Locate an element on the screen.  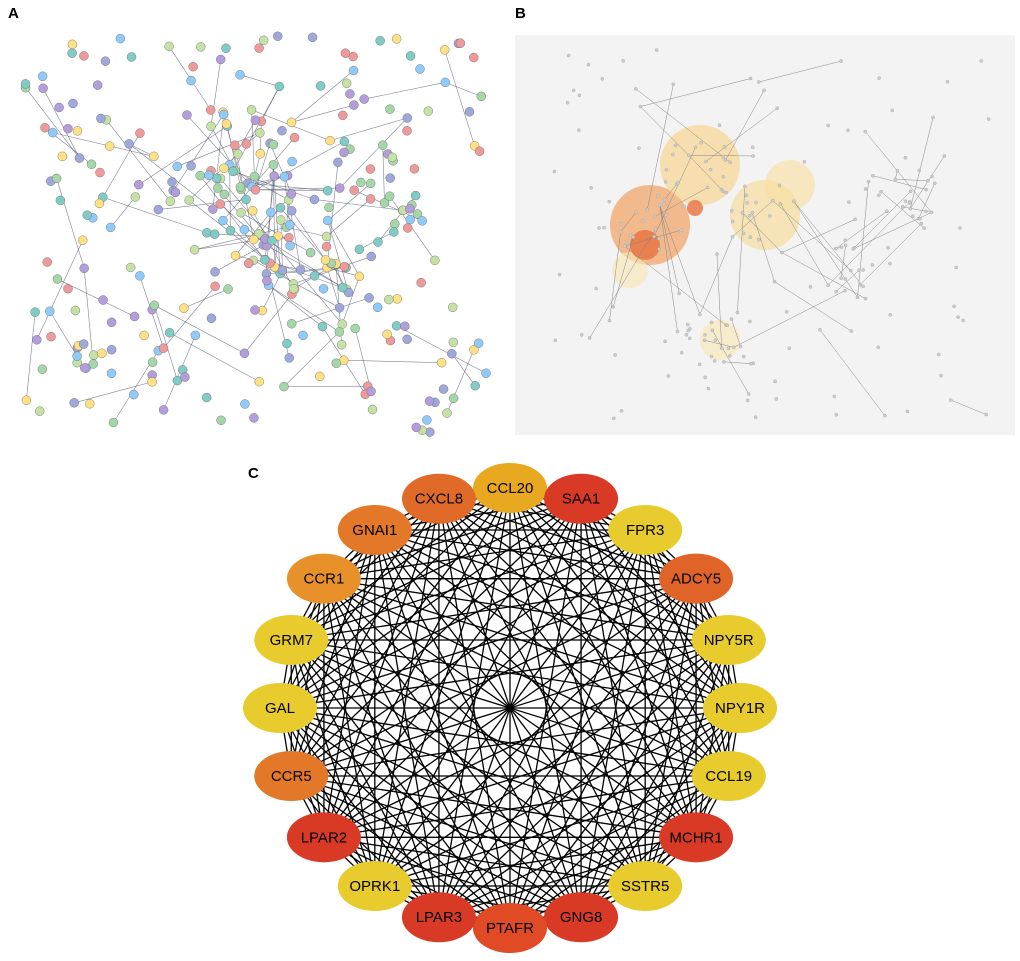
gene-label: PTAFR is located at coordinates (510, 928).